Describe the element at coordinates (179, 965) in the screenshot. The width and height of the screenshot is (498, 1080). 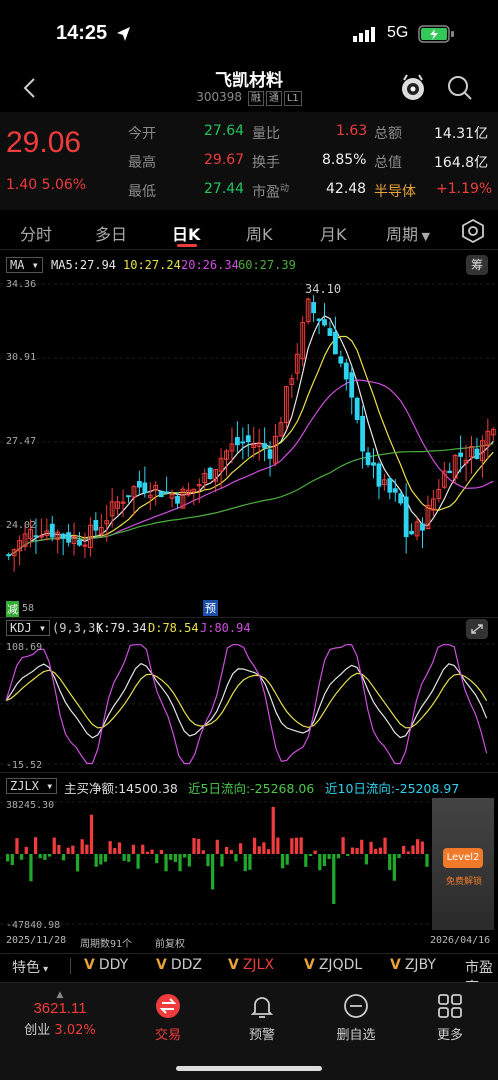
I see `tool-ddz: V DDZ` at that location.